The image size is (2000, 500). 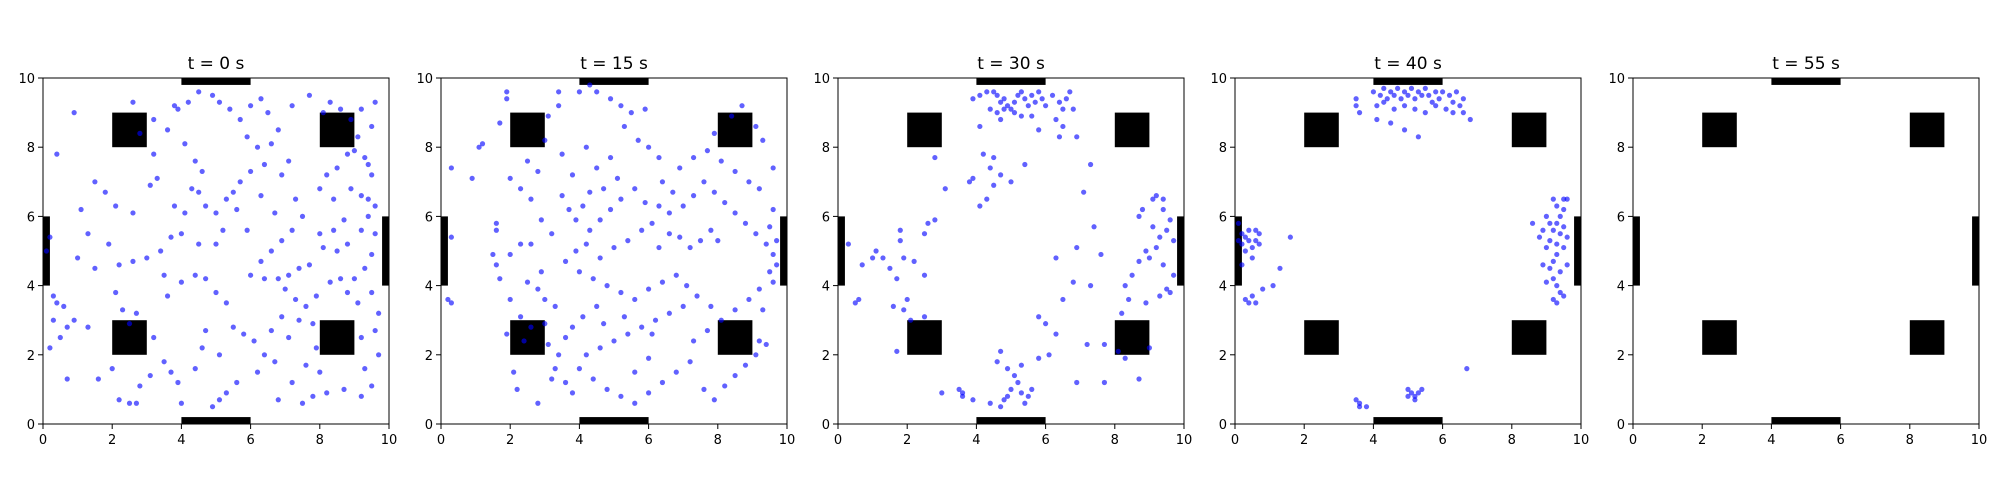 I want to click on panel-title: t = 0 s, so click(x=216, y=64).